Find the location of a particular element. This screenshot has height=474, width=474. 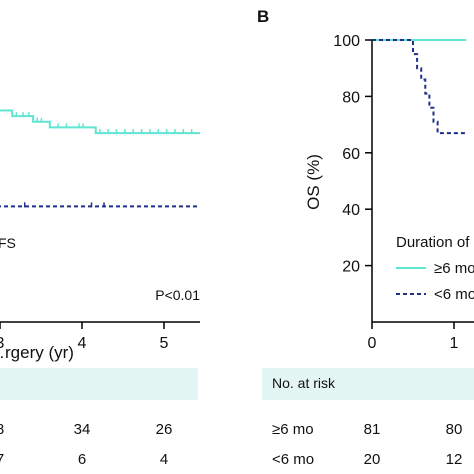

panel-b-risk-value: 80 is located at coordinates (454, 429).